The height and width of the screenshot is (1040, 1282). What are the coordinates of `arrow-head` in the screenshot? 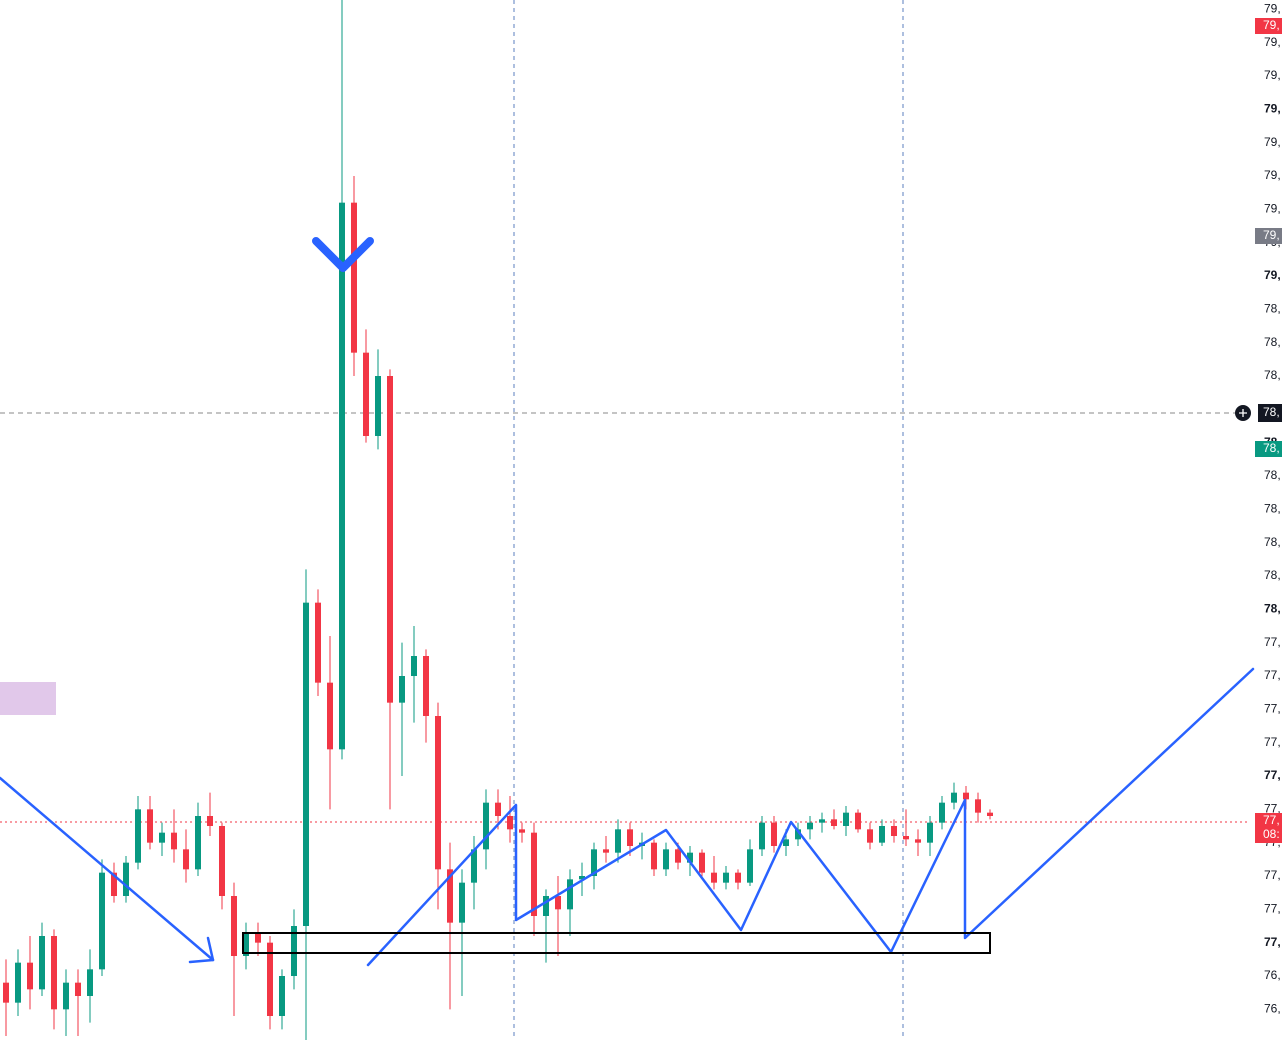 It's located at (201, 950).